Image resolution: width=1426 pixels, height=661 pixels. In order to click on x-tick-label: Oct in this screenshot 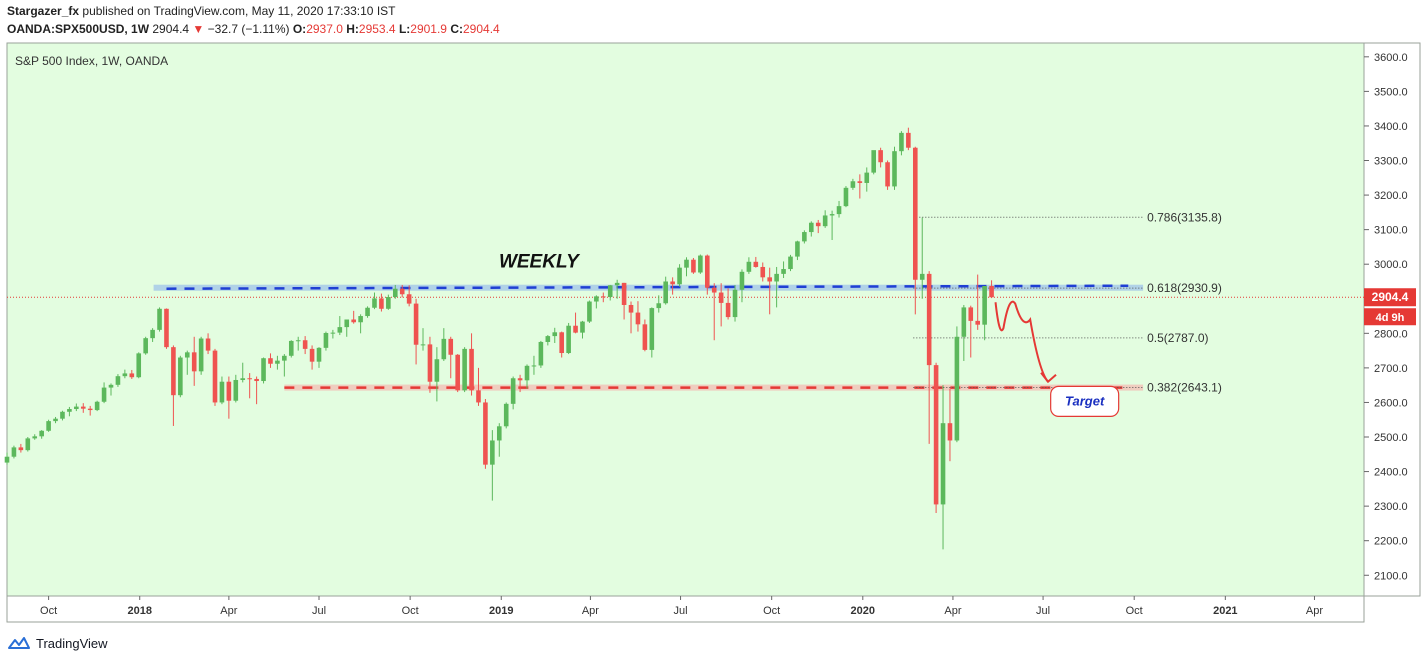, I will do `click(410, 611)`.